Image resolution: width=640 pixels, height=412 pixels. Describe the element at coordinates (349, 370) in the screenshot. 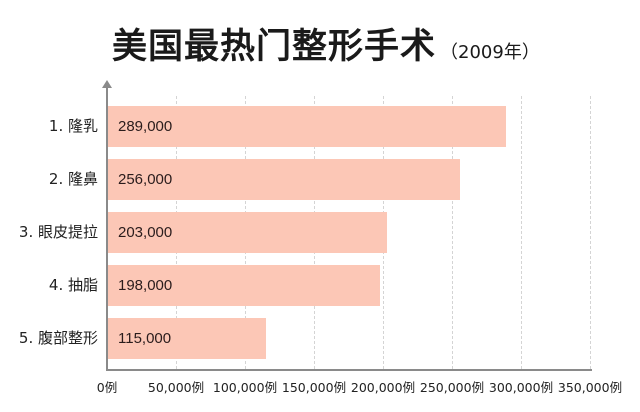

I see `x-axis` at that location.